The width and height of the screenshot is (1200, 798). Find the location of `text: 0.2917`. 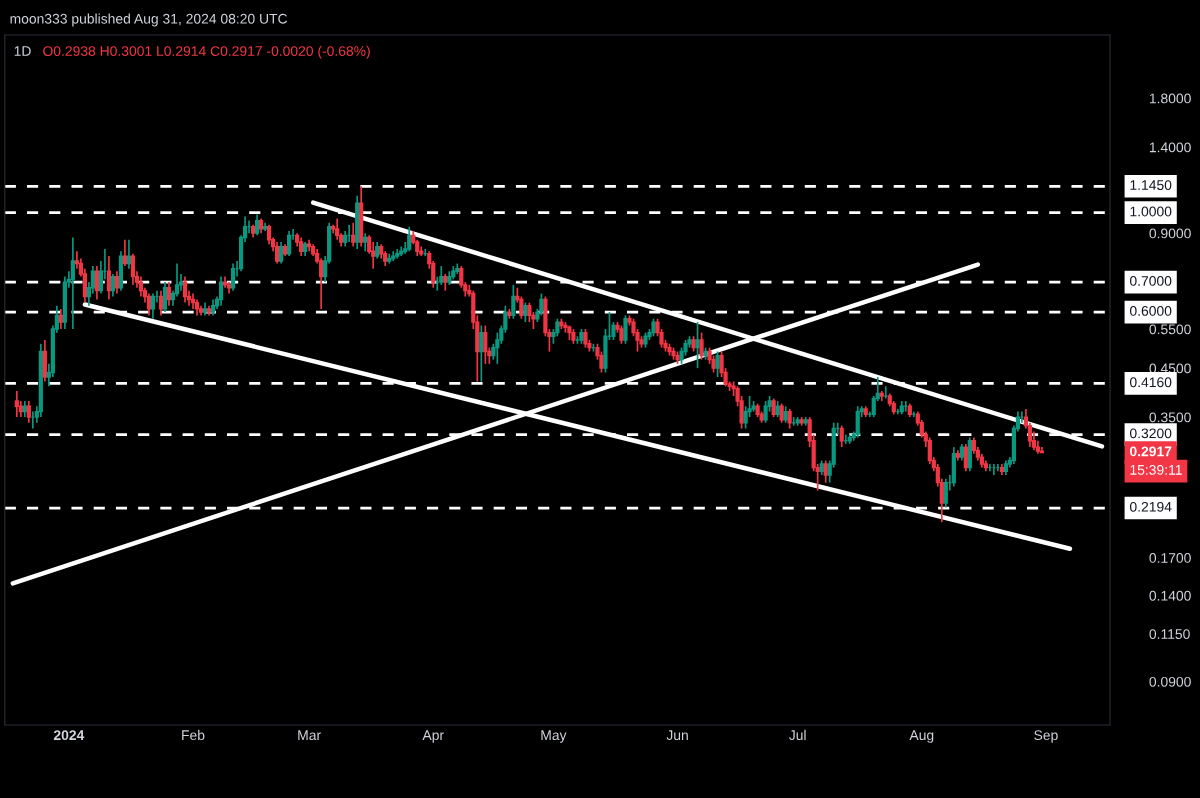

text: 0.2917 is located at coordinates (1150, 451).